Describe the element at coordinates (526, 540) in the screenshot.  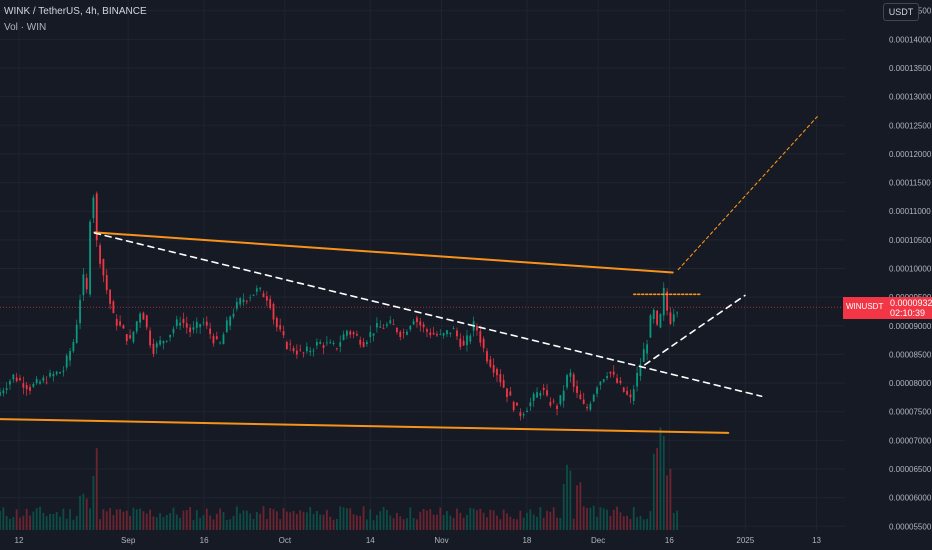
I see `x-tick-label: 18` at that location.